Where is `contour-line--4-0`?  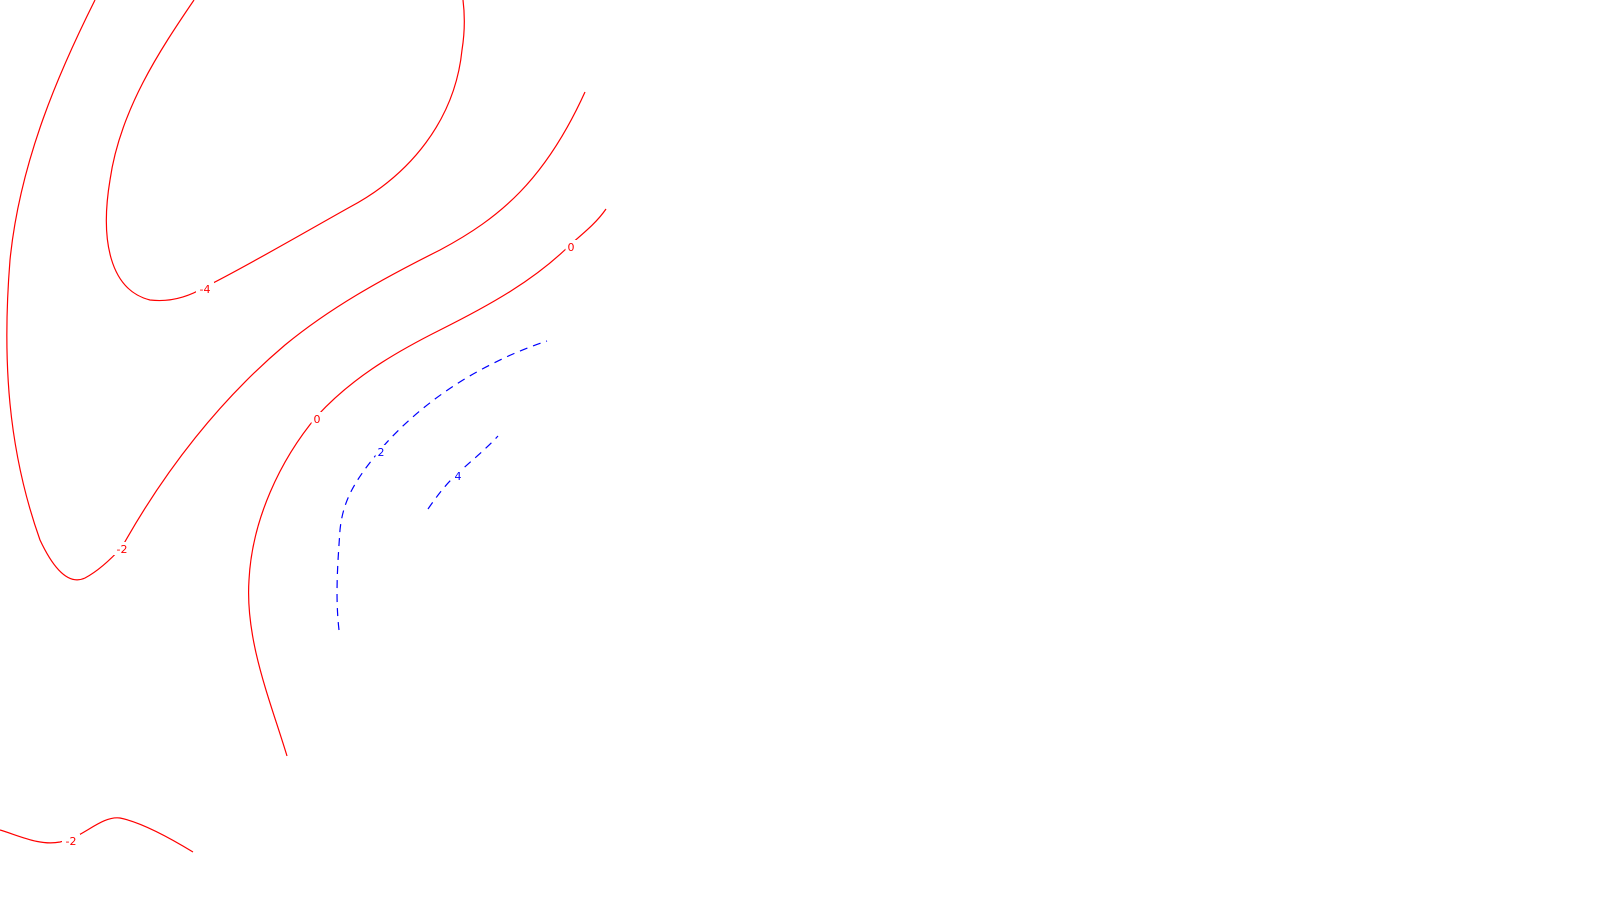
contour-line--4-0 is located at coordinates (285, 151).